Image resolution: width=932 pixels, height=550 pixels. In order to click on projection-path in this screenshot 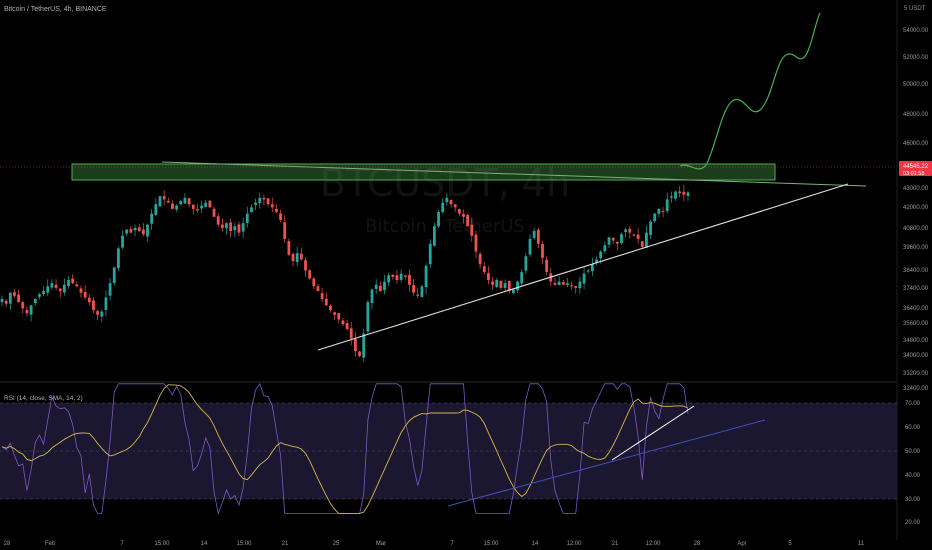, I will do `click(750, 91)`.